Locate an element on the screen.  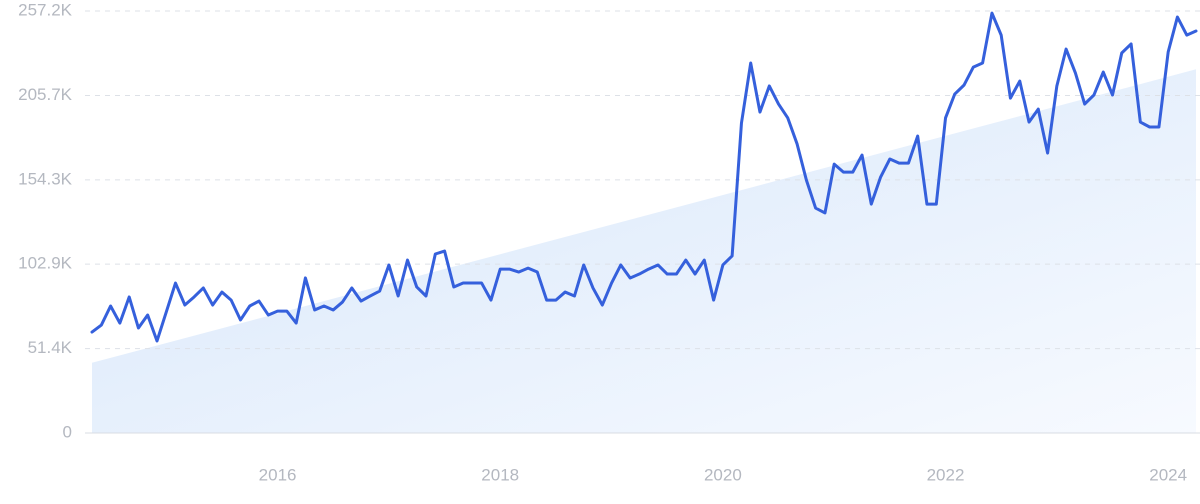
y-tick-label: 205.7K is located at coordinates (45, 94).